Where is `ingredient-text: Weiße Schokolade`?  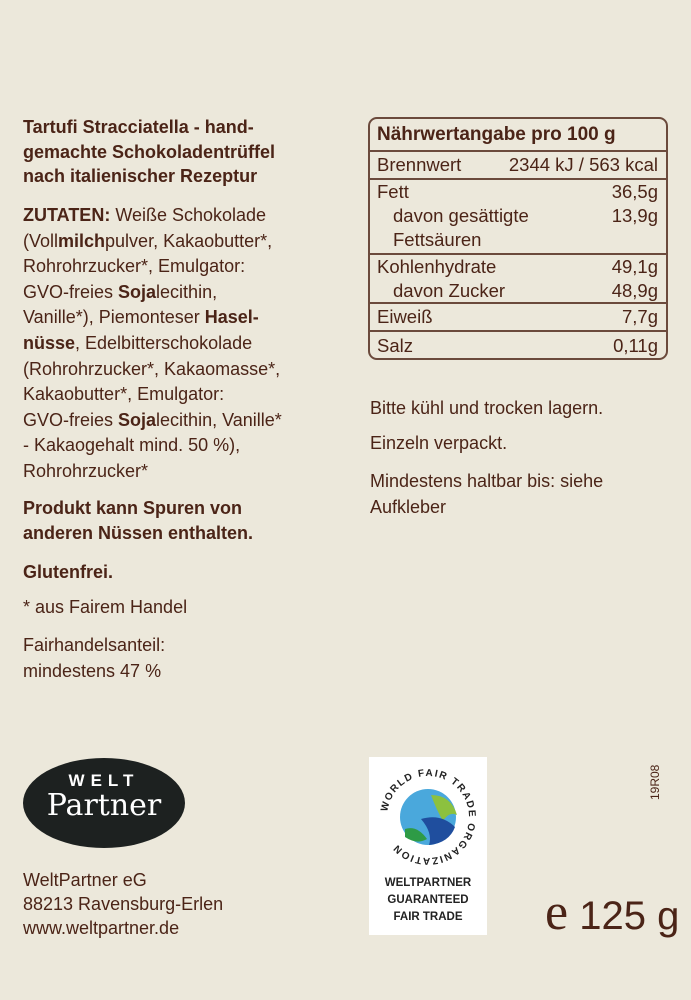 ingredient-text: Weiße Schokolade is located at coordinates (188, 215).